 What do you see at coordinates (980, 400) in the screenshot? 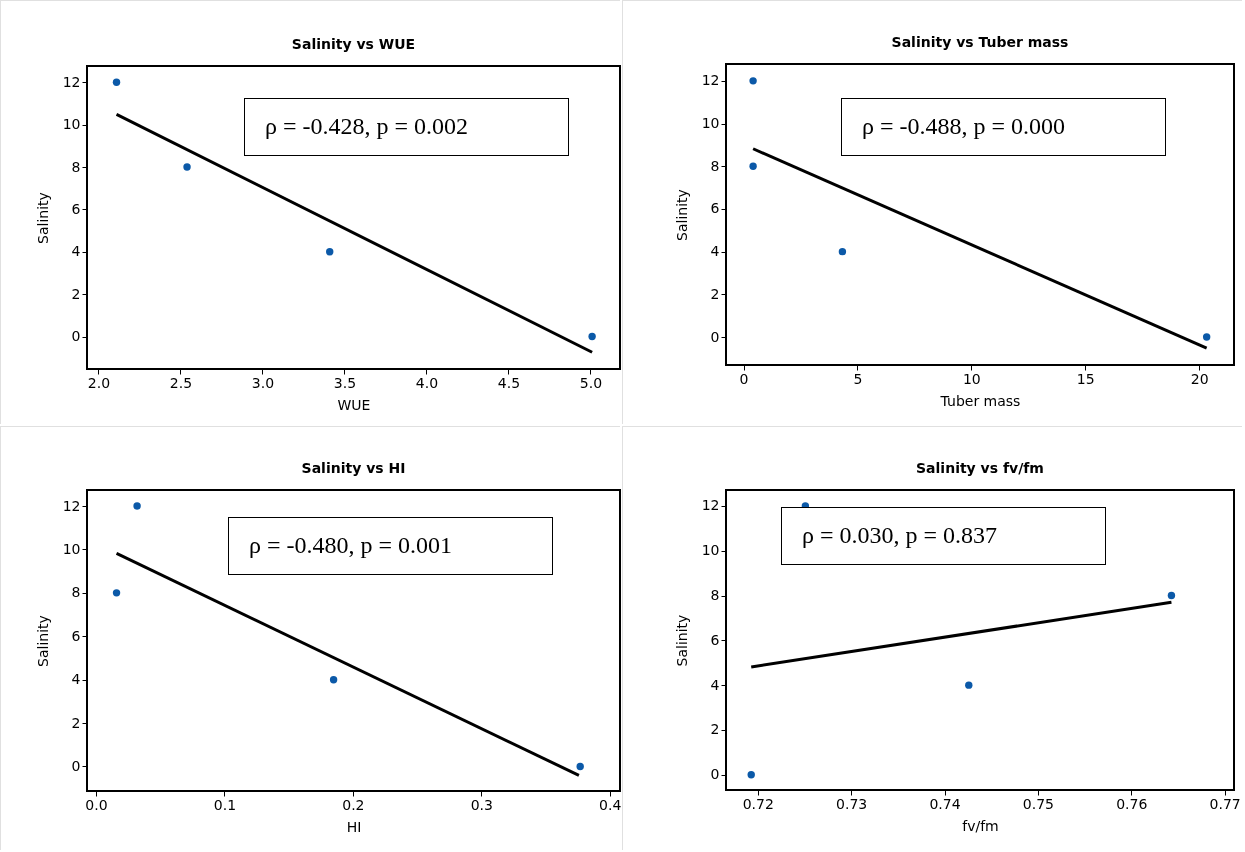
I see `x-axis-title: Tuber mass` at bounding box center [980, 400].